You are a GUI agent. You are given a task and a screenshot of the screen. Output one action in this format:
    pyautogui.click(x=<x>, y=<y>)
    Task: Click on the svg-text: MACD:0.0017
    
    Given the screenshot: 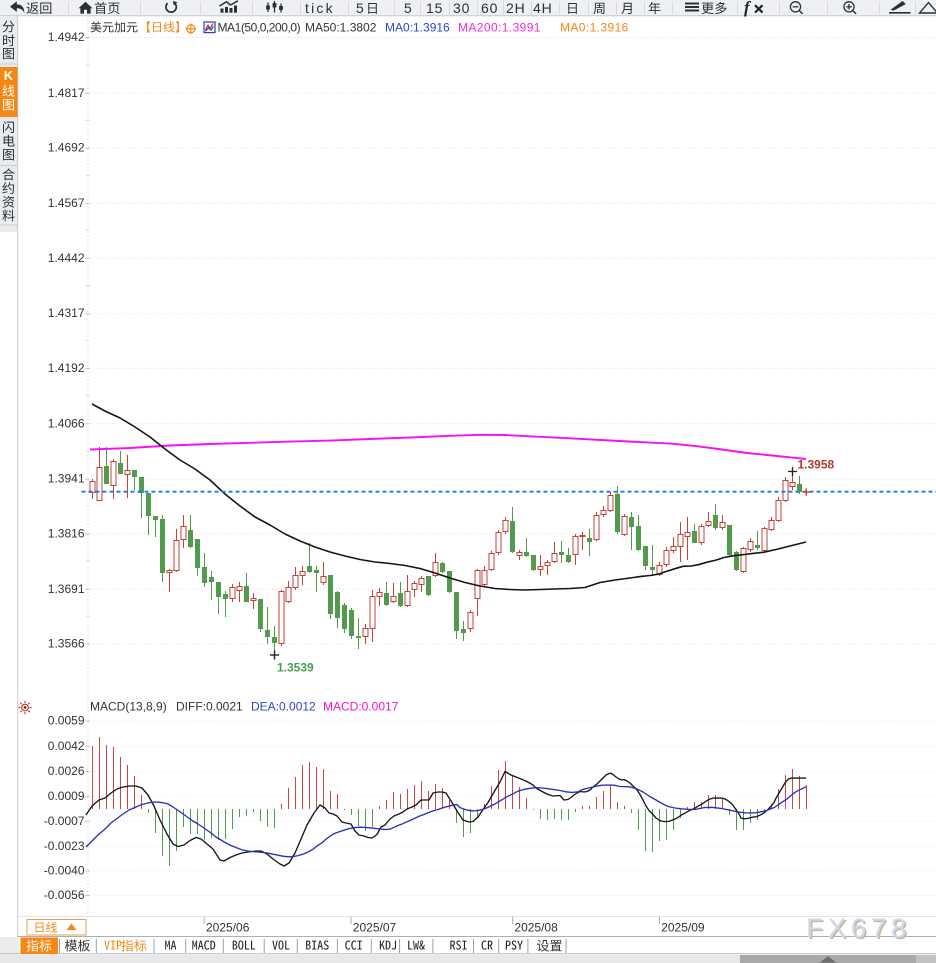 What is the action you would take?
    pyautogui.click(x=361, y=707)
    